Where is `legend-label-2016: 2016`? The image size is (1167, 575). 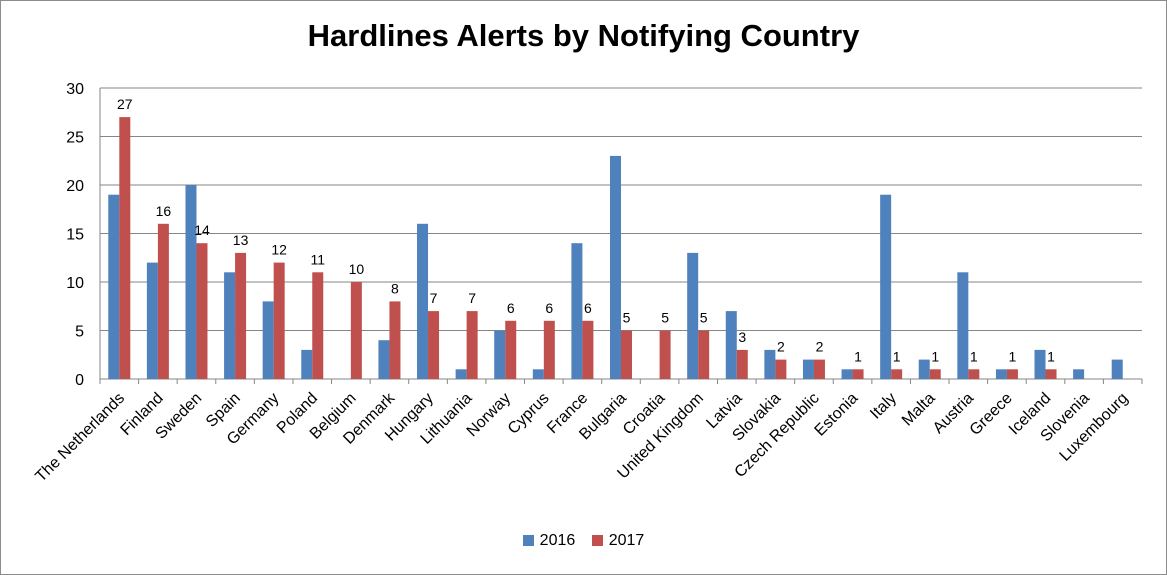 legend-label-2016: 2016 is located at coordinates (557, 540).